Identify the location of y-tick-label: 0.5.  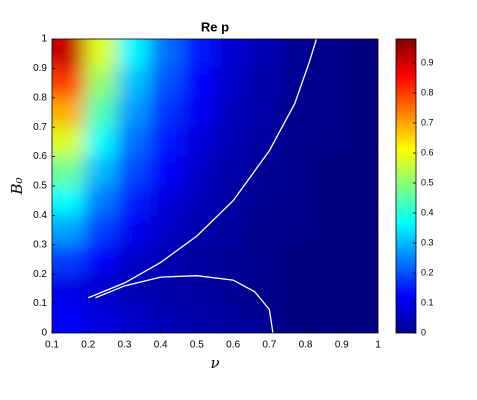
(40, 186).